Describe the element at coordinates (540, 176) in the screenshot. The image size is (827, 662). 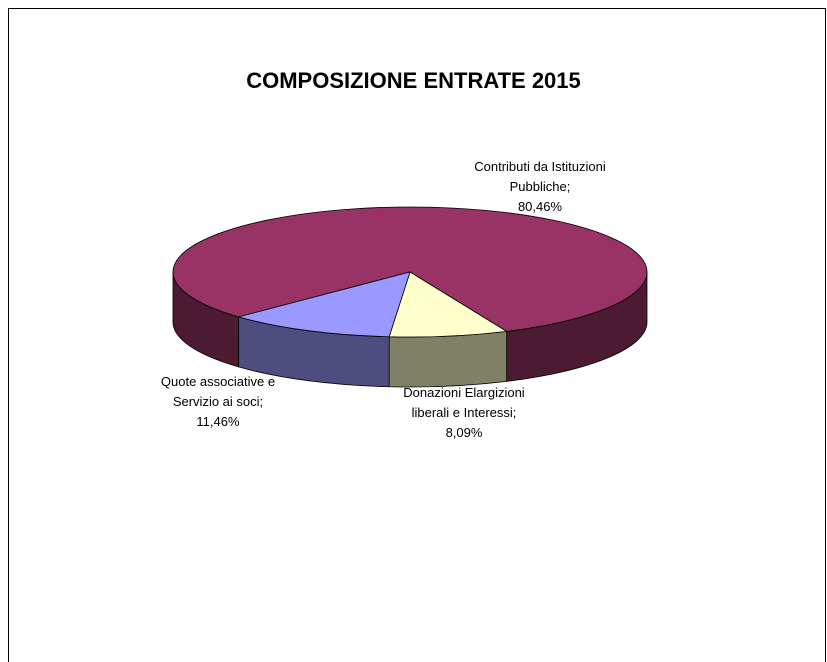
I see `data-label-category: Contributi da Istituzioni Pubbliche` at that location.